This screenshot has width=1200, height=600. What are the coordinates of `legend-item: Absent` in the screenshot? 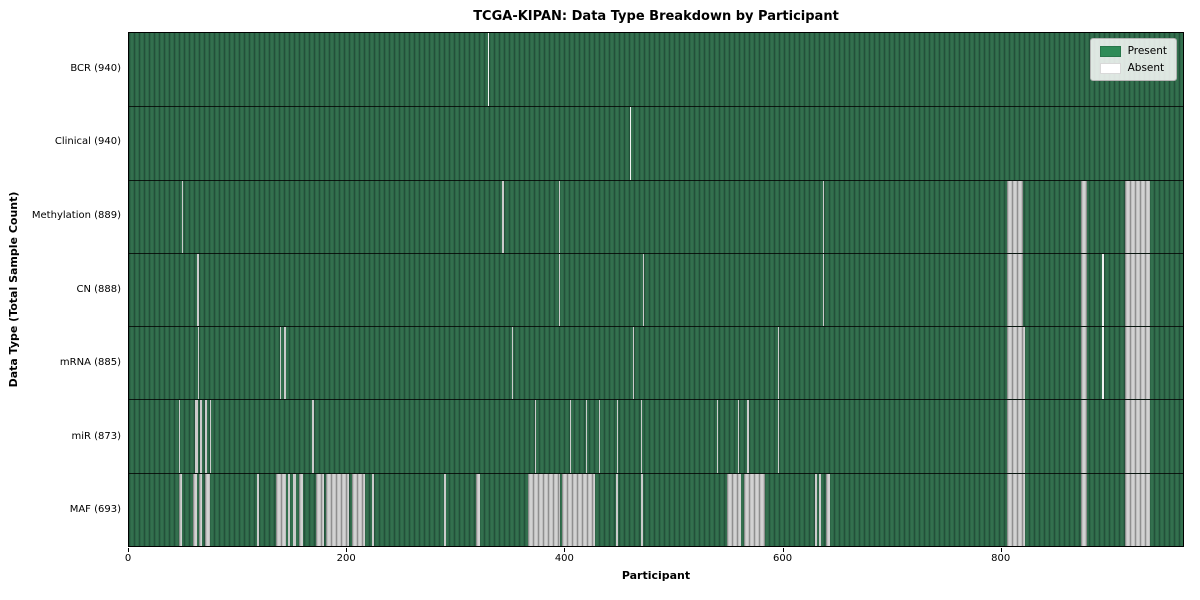 It's located at (1133, 68).